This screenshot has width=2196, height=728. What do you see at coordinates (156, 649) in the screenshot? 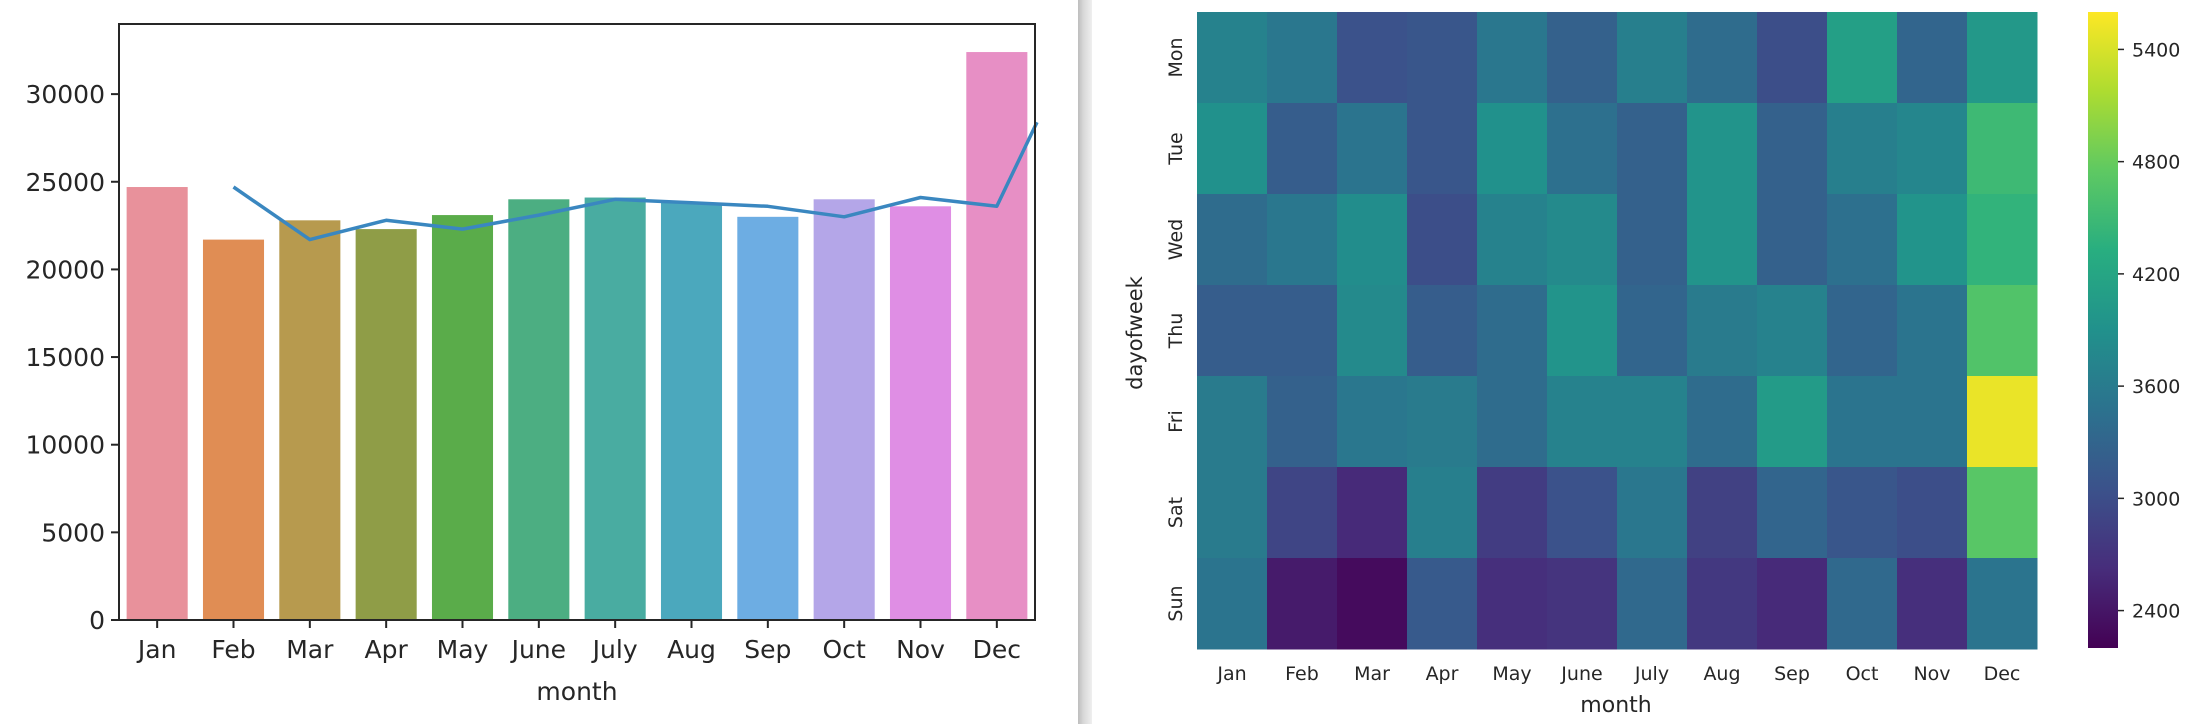
I see `x-tick-label: Jan` at bounding box center [156, 649].